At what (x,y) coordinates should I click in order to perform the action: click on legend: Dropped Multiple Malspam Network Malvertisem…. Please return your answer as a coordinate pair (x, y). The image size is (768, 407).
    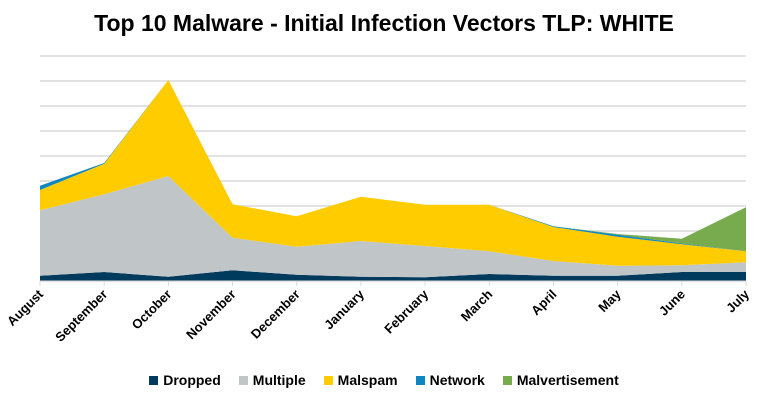
    Looking at the image, I should click on (384, 380).